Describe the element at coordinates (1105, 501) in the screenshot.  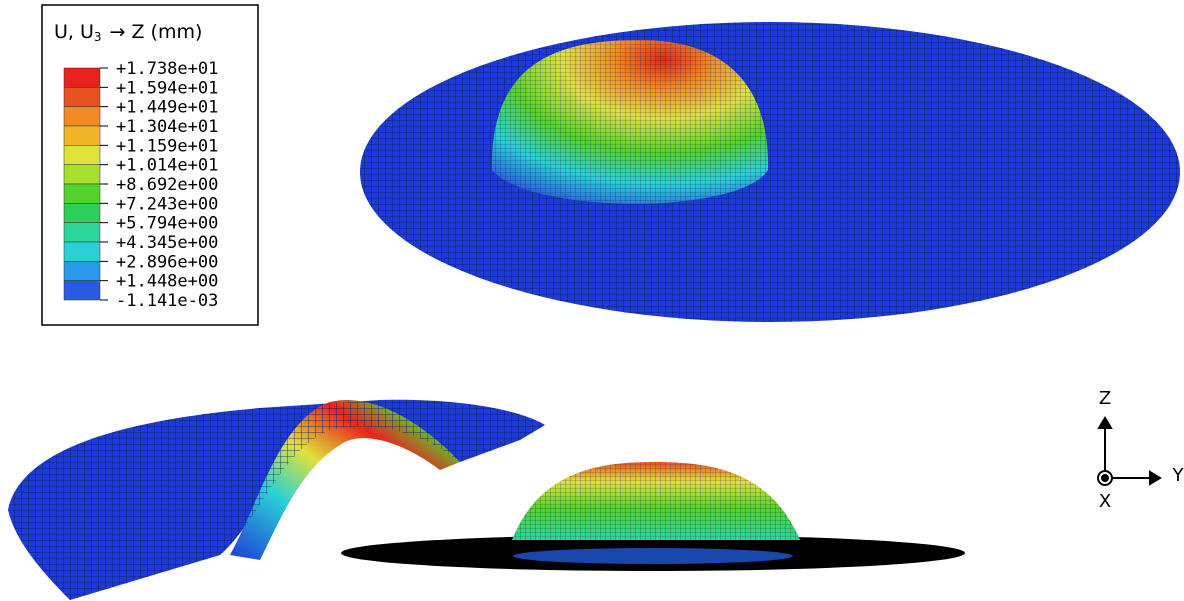
I see `axis-label-x: X` at that location.